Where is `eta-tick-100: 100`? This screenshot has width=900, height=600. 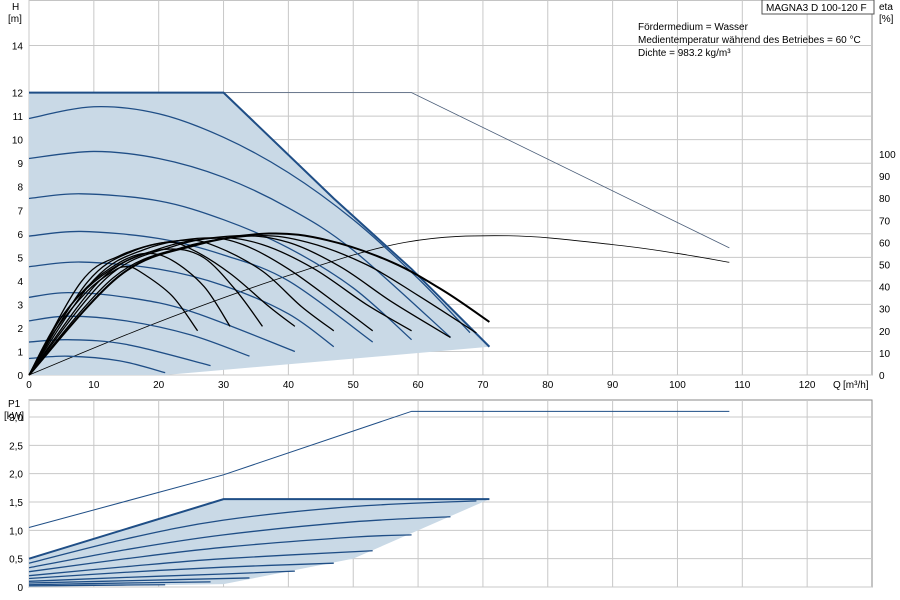 eta-tick-100: 100 is located at coordinates (887, 155).